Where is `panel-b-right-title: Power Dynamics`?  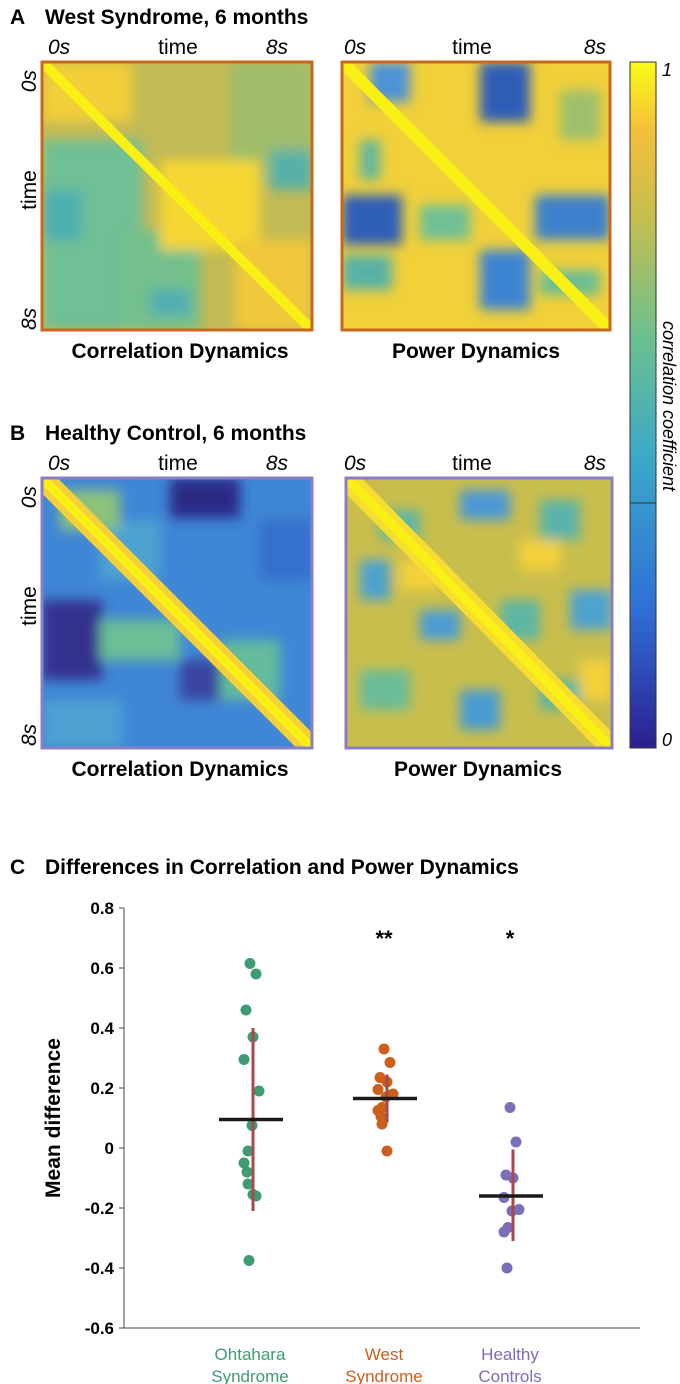 panel-b-right-title: Power Dynamics is located at coordinates (478, 769).